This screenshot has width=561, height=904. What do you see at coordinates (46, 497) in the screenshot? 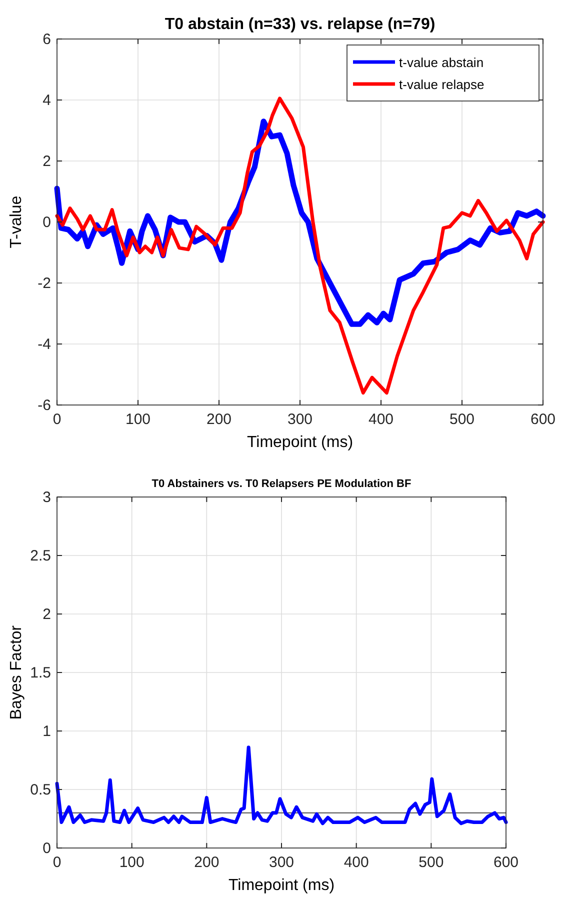
I see `y-tick-label: 3` at bounding box center [46, 497].